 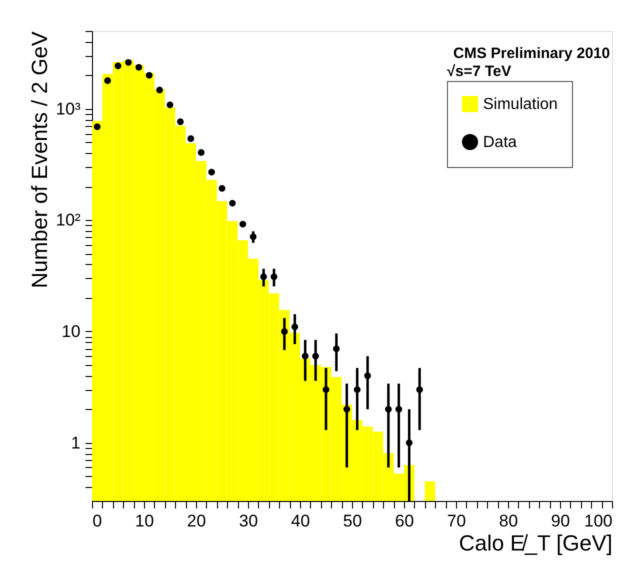 What do you see at coordinates (535, 543) in the screenshot?
I see `x-axis-title: Calo E̸_T [GeV]` at bounding box center [535, 543].